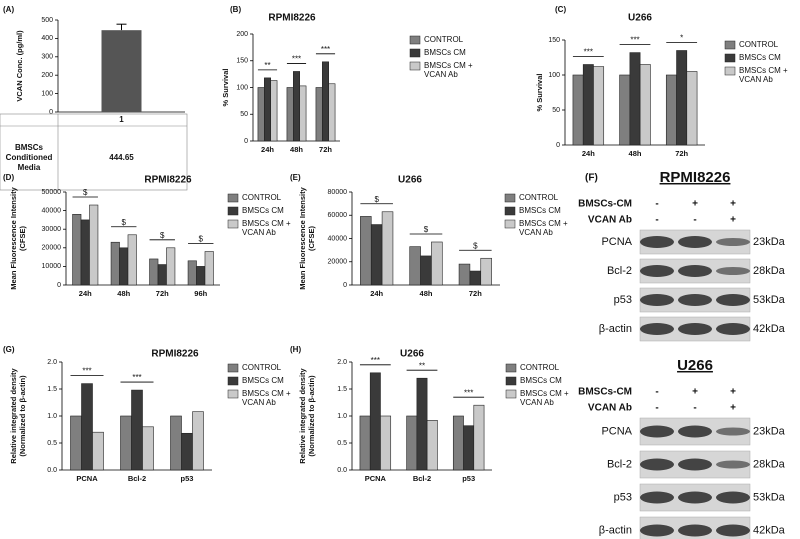  I want to click on blot-title: U266, so click(695, 365).